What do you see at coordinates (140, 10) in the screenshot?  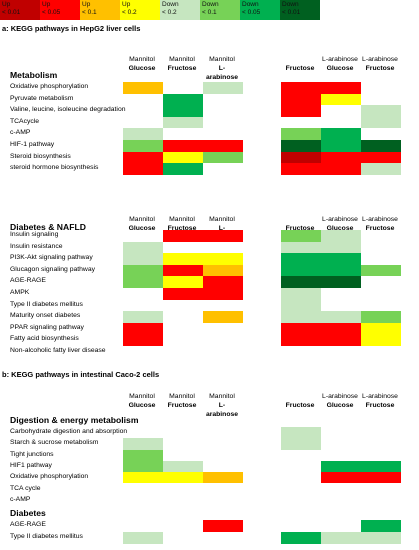 I see `legend-swatch: Up < 0.2` at bounding box center [140, 10].